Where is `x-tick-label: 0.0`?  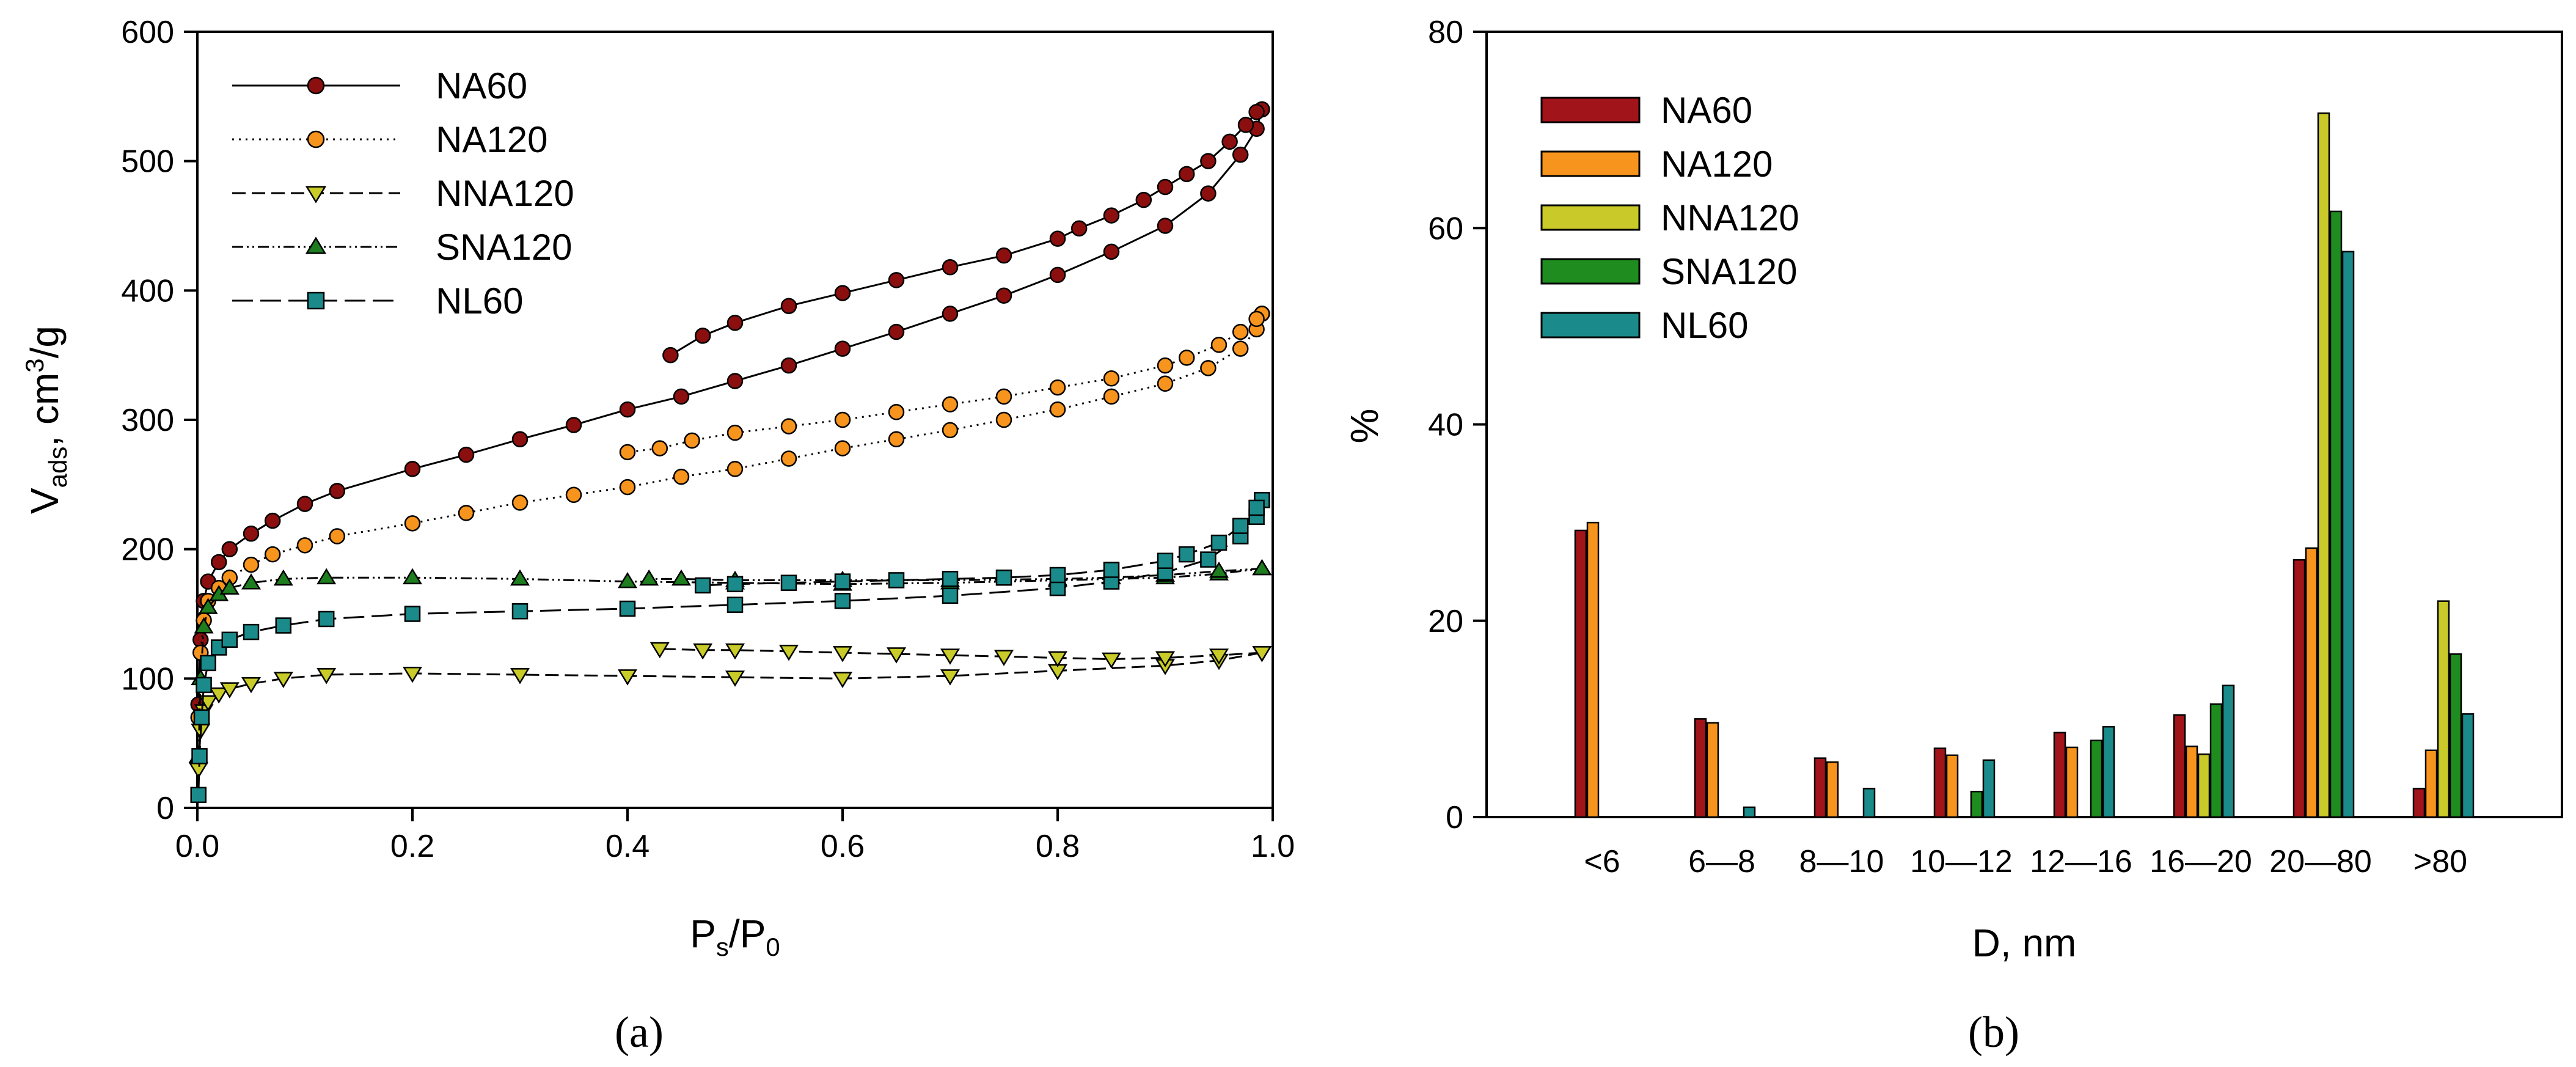 x-tick-label: 0.0 is located at coordinates (197, 847).